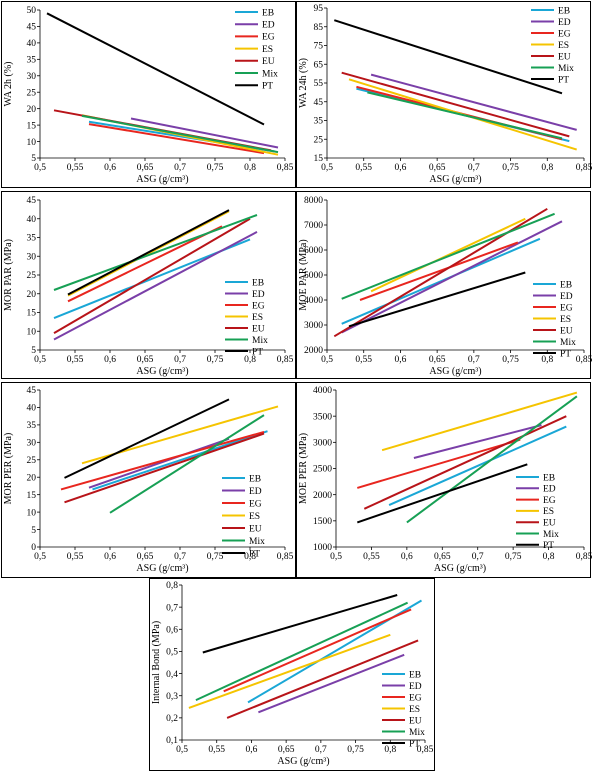 This screenshot has width=592, height=774. I want to click on y-tick-label: 0,2, so click(172, 719).